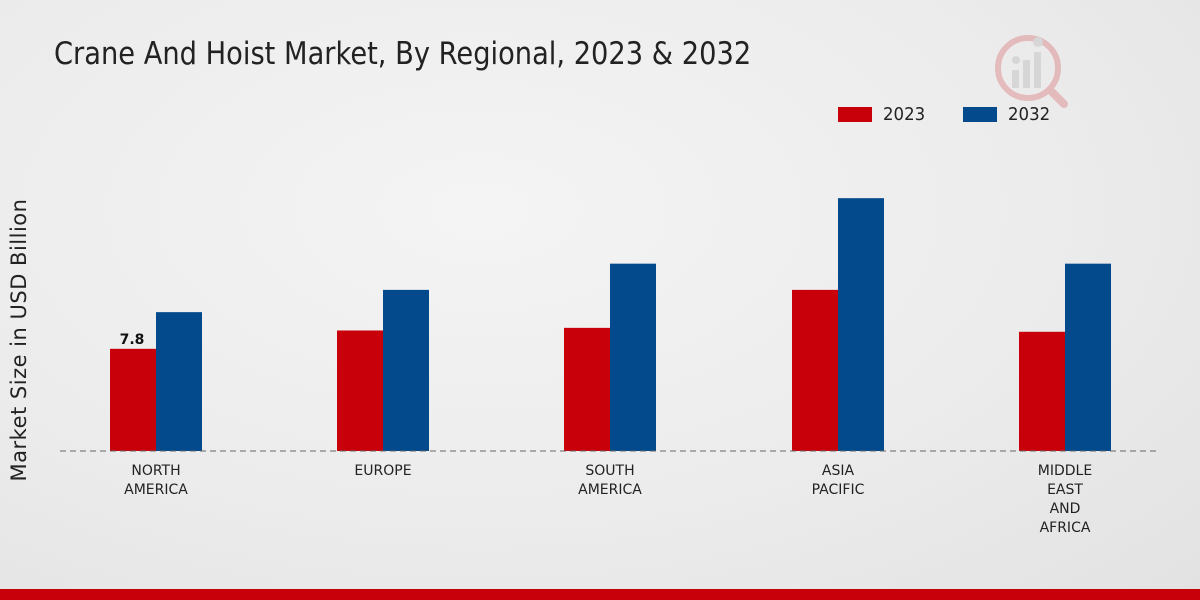 Image resolution: width=1200 pixels, height=600 pixels. What do you see at coordinates (156, 480) in the screenshot?
I see `x-tick-label-0: NORTH AMERICA` at bounding box center [156, 480].